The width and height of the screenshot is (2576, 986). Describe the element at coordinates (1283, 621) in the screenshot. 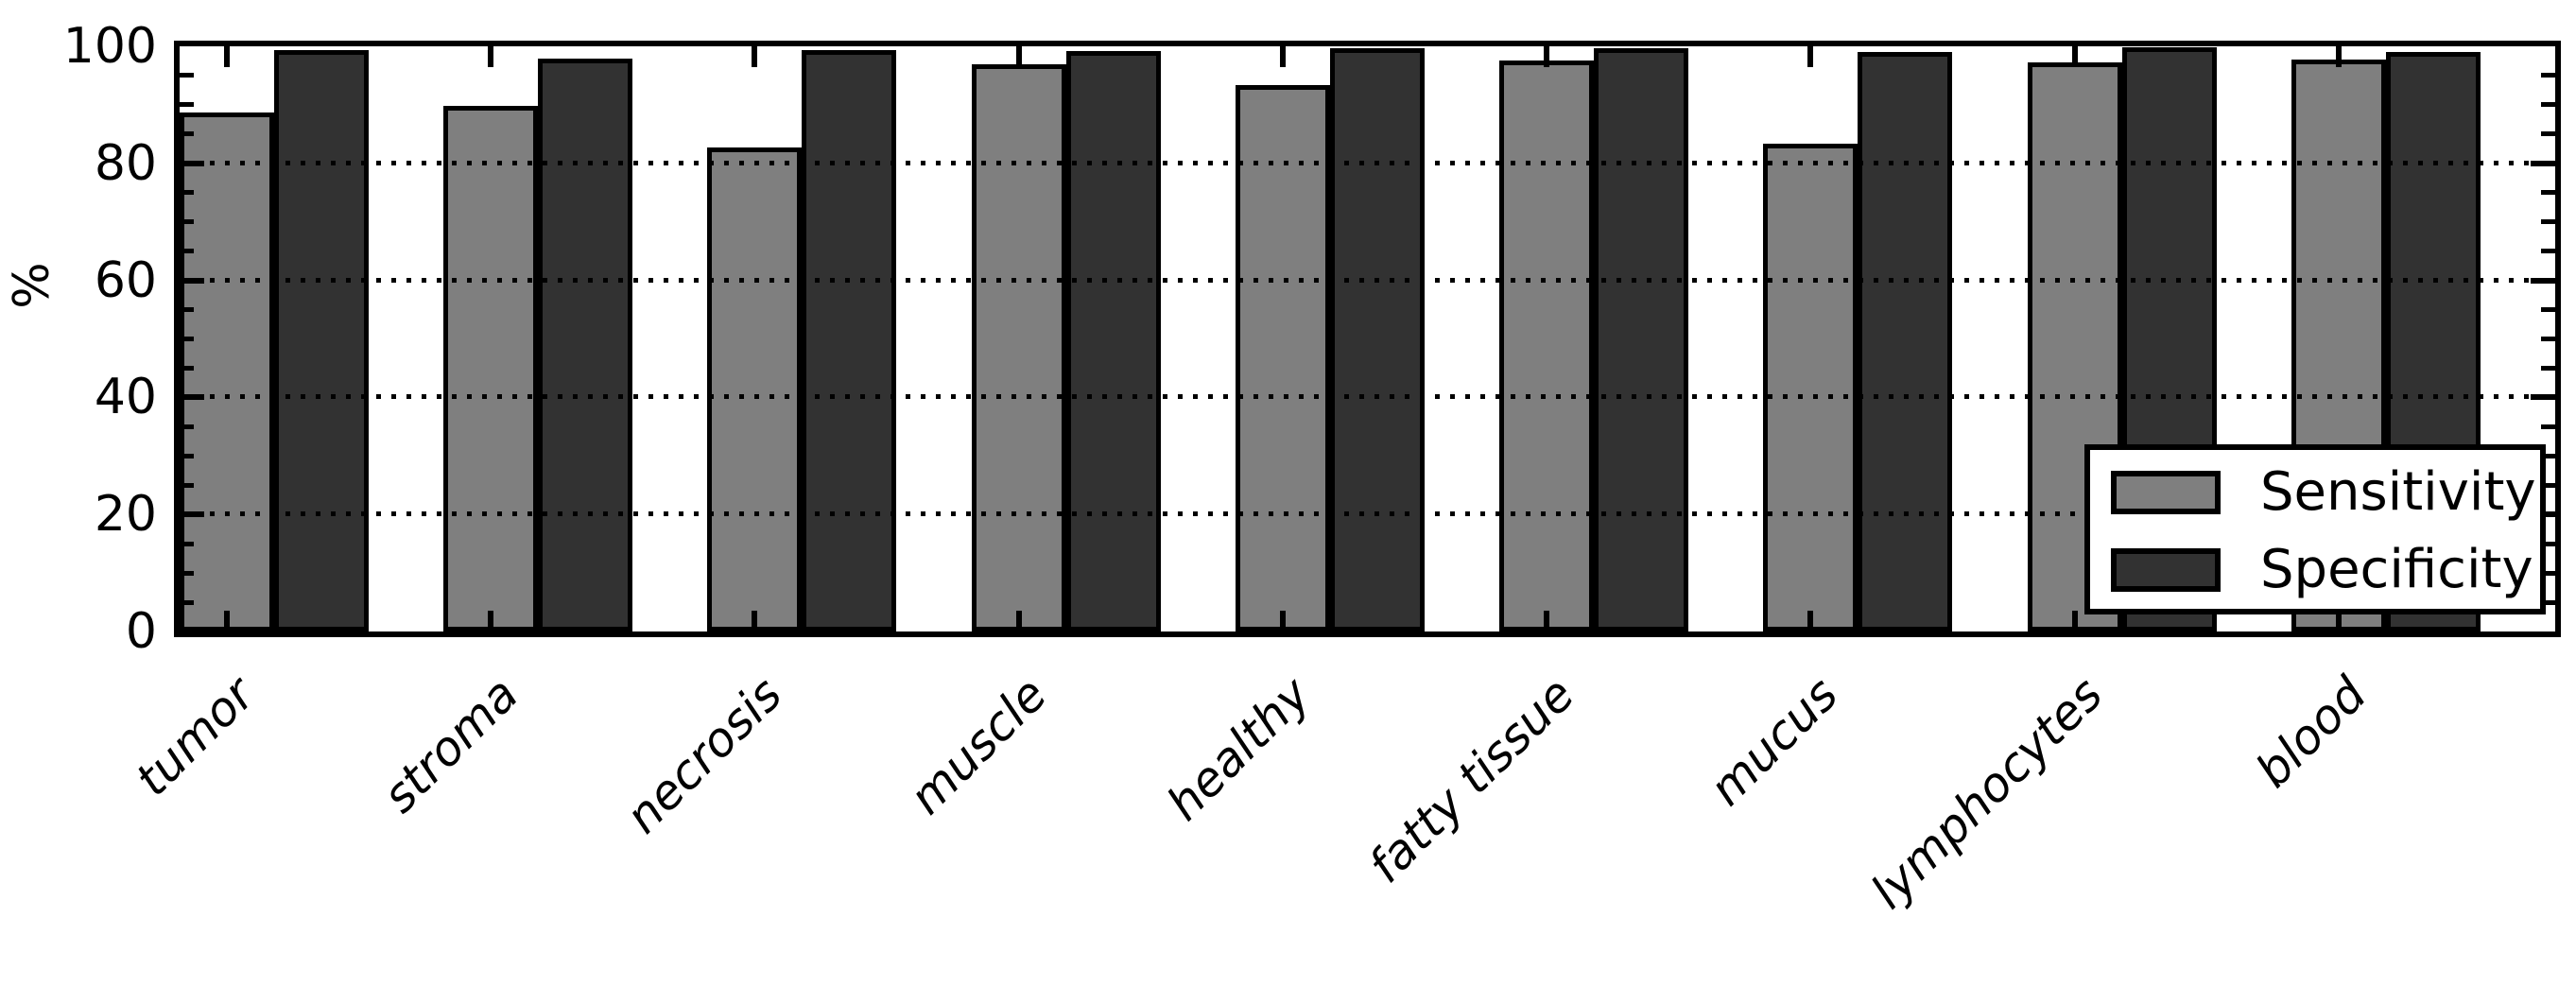

I see `x-tick-healthy-bottom` at that location.